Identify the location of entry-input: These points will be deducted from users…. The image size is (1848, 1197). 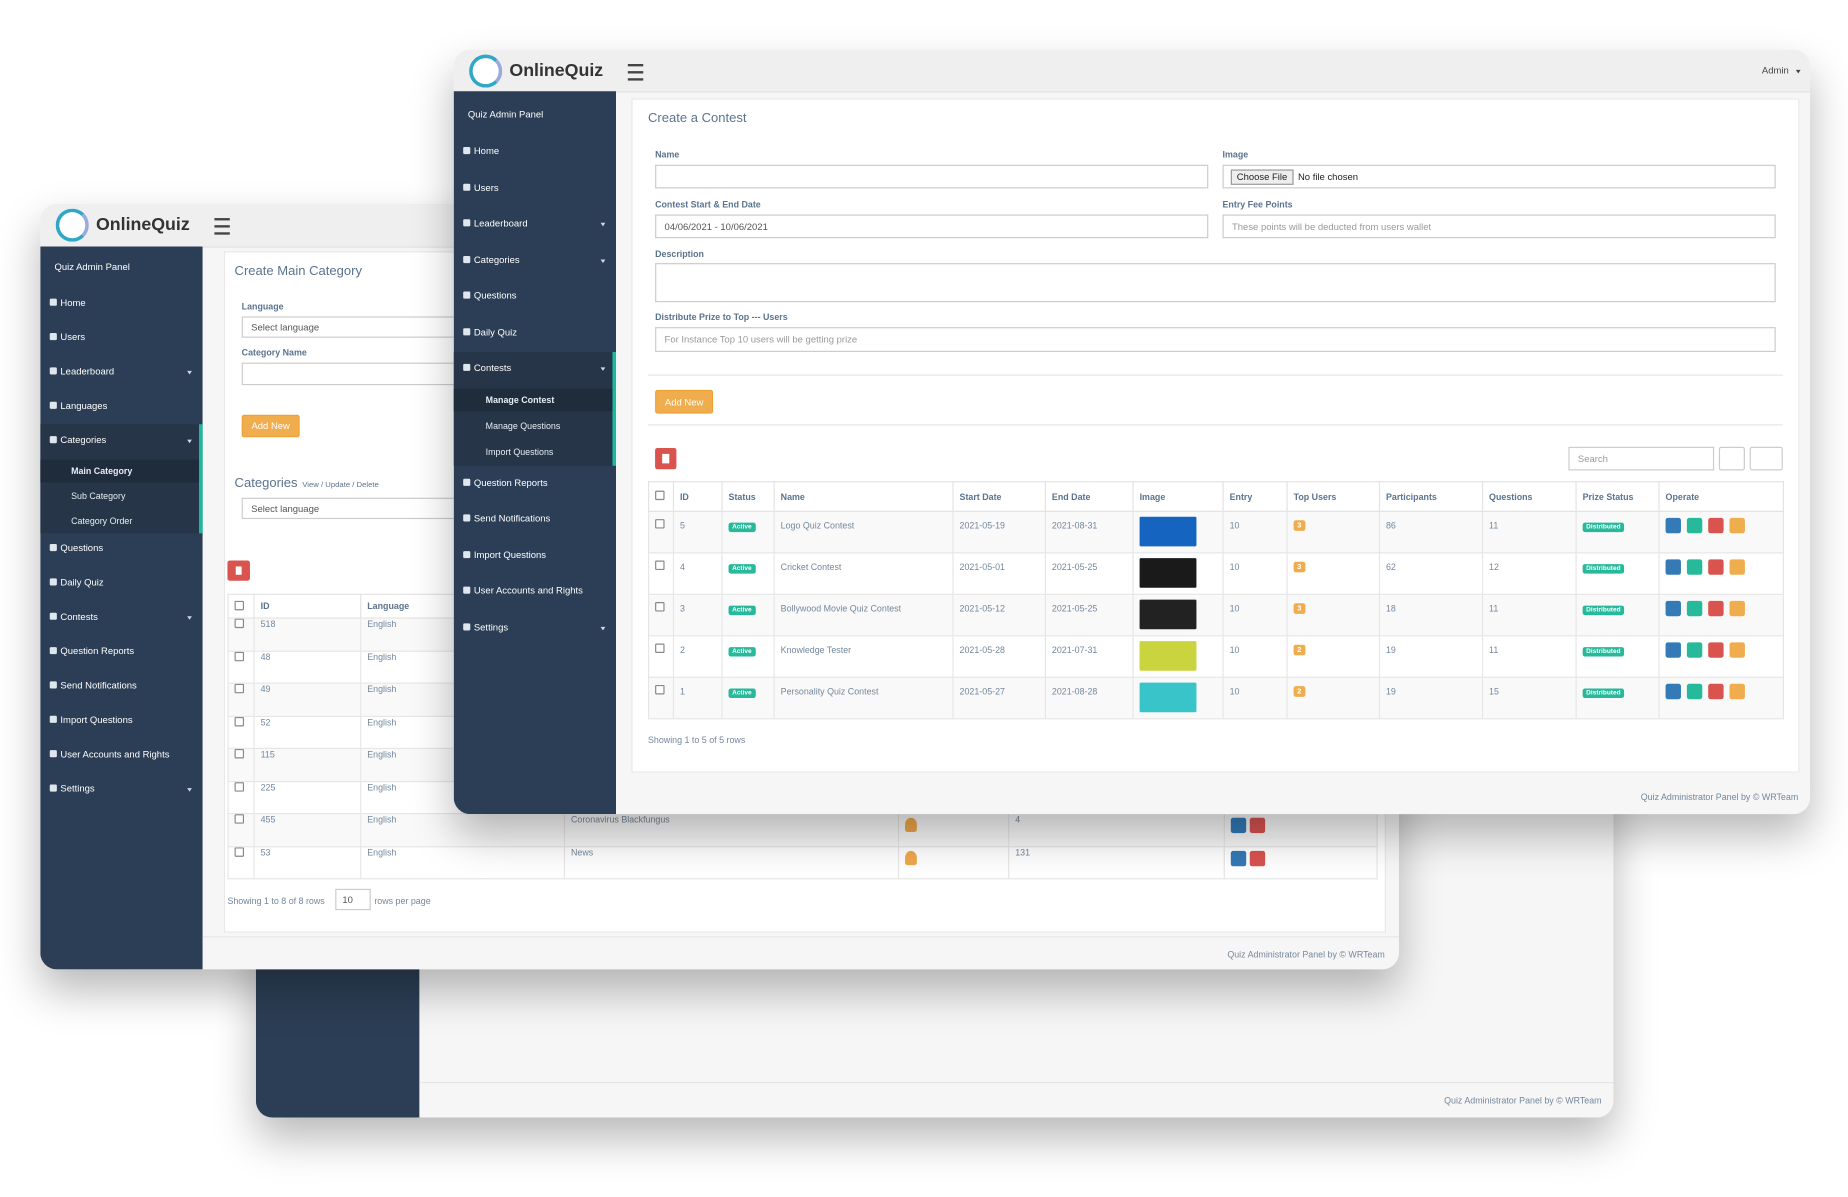
(1499, 226).